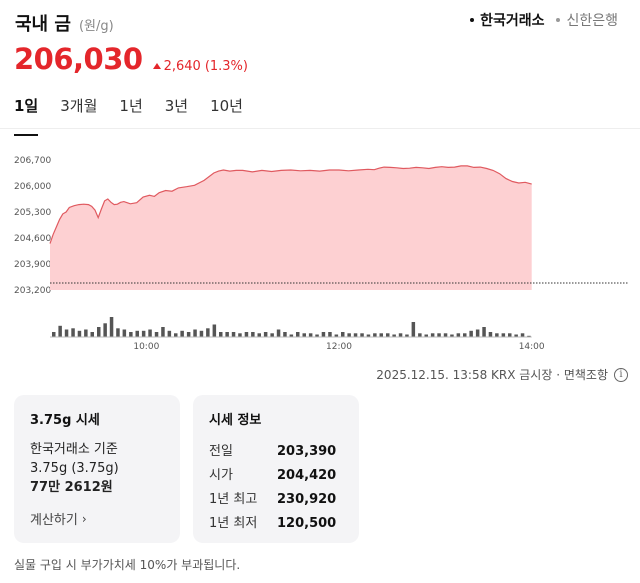 The width and height of the screenshot is (640, 583). What do you see at coordinates (139, 115) in the screenshot?
I see `period-tabs: 1일 3개월 1년 3년 10년` at bounding box center [139, 115].